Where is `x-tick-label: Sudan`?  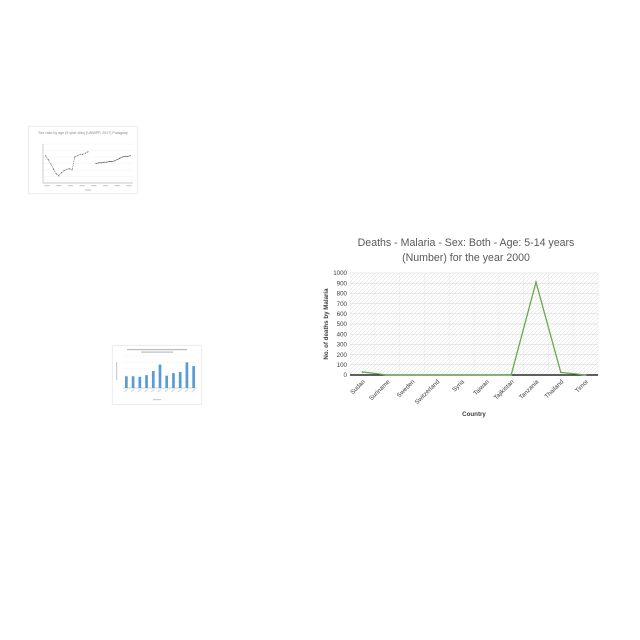 x-tick-label: Sudan is located at coordinates (358, 387).